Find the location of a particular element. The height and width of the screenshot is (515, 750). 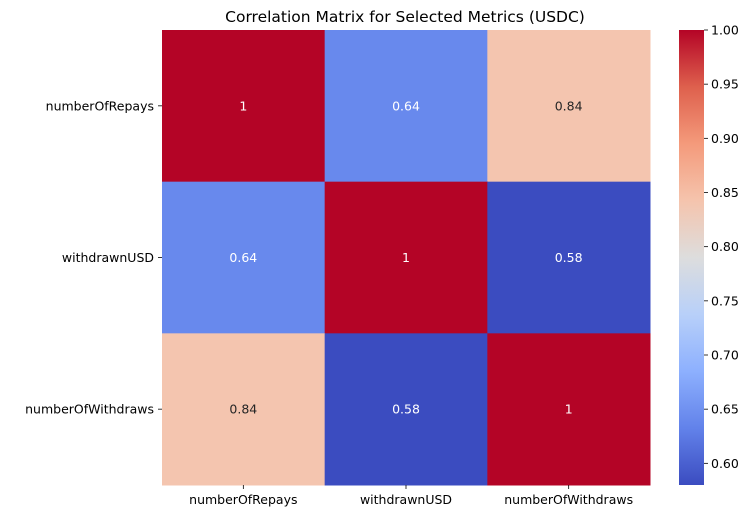

colorbar-tick-label: 0.65 is located at coordinates (725, 409).